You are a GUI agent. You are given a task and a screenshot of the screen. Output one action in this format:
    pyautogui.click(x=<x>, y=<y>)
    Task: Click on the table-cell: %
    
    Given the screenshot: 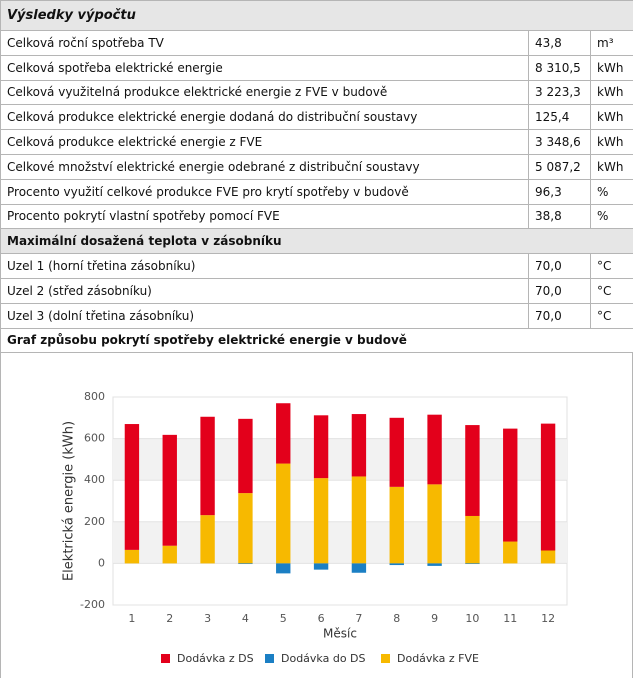 What is the action you would take?
    pyautogui.click(x=611, y=191)
    